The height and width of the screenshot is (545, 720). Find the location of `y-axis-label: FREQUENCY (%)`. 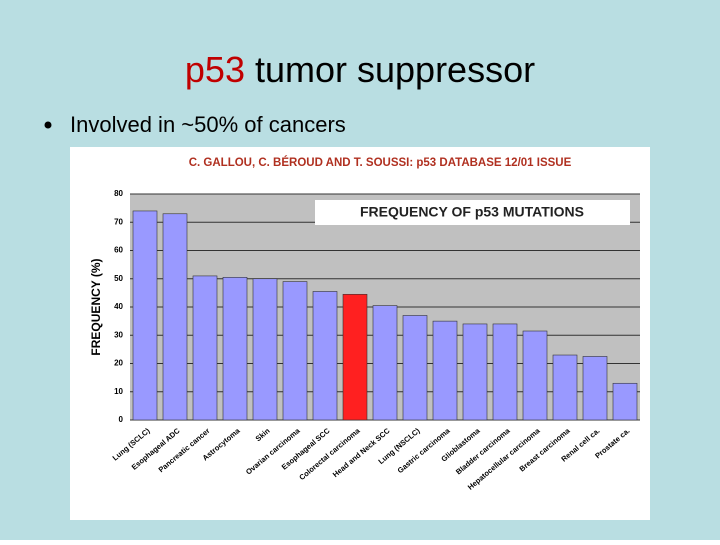

y-axis-label: FREQUENCY (%) is located at coordinates (96, 306).